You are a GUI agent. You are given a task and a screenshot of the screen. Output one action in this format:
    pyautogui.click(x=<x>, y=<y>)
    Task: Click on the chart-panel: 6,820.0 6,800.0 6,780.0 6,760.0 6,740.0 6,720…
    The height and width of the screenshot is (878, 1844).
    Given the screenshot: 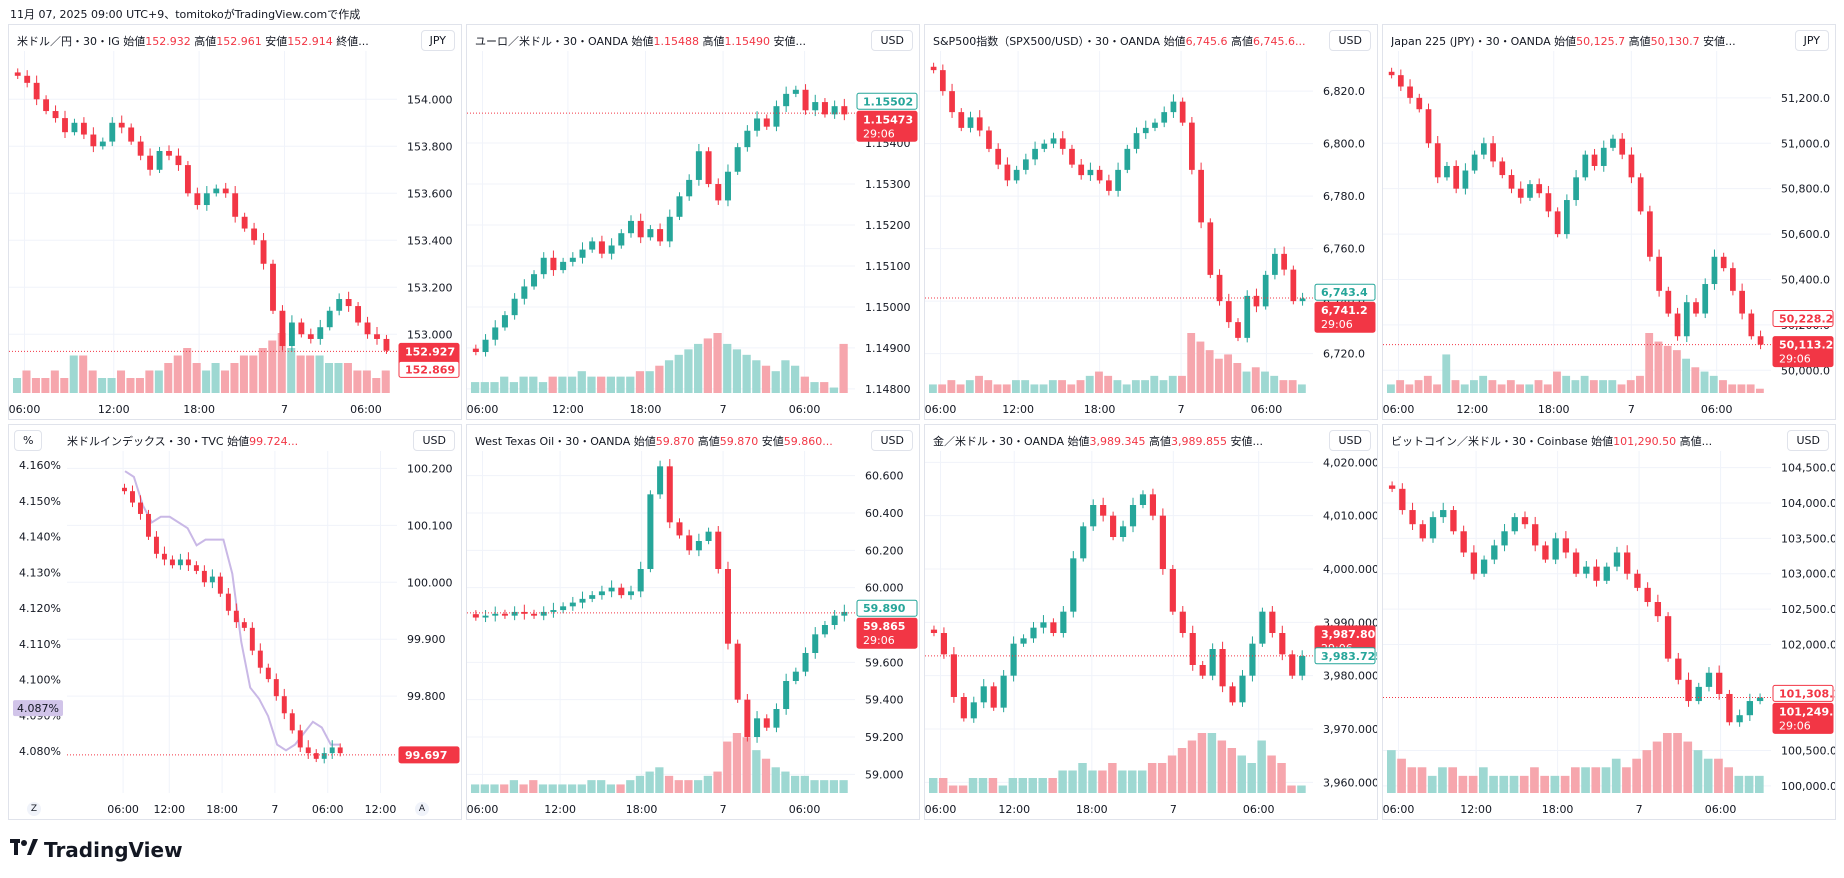 What is the action you would take?
    pyautogui.click(x=1151, y=222)
    